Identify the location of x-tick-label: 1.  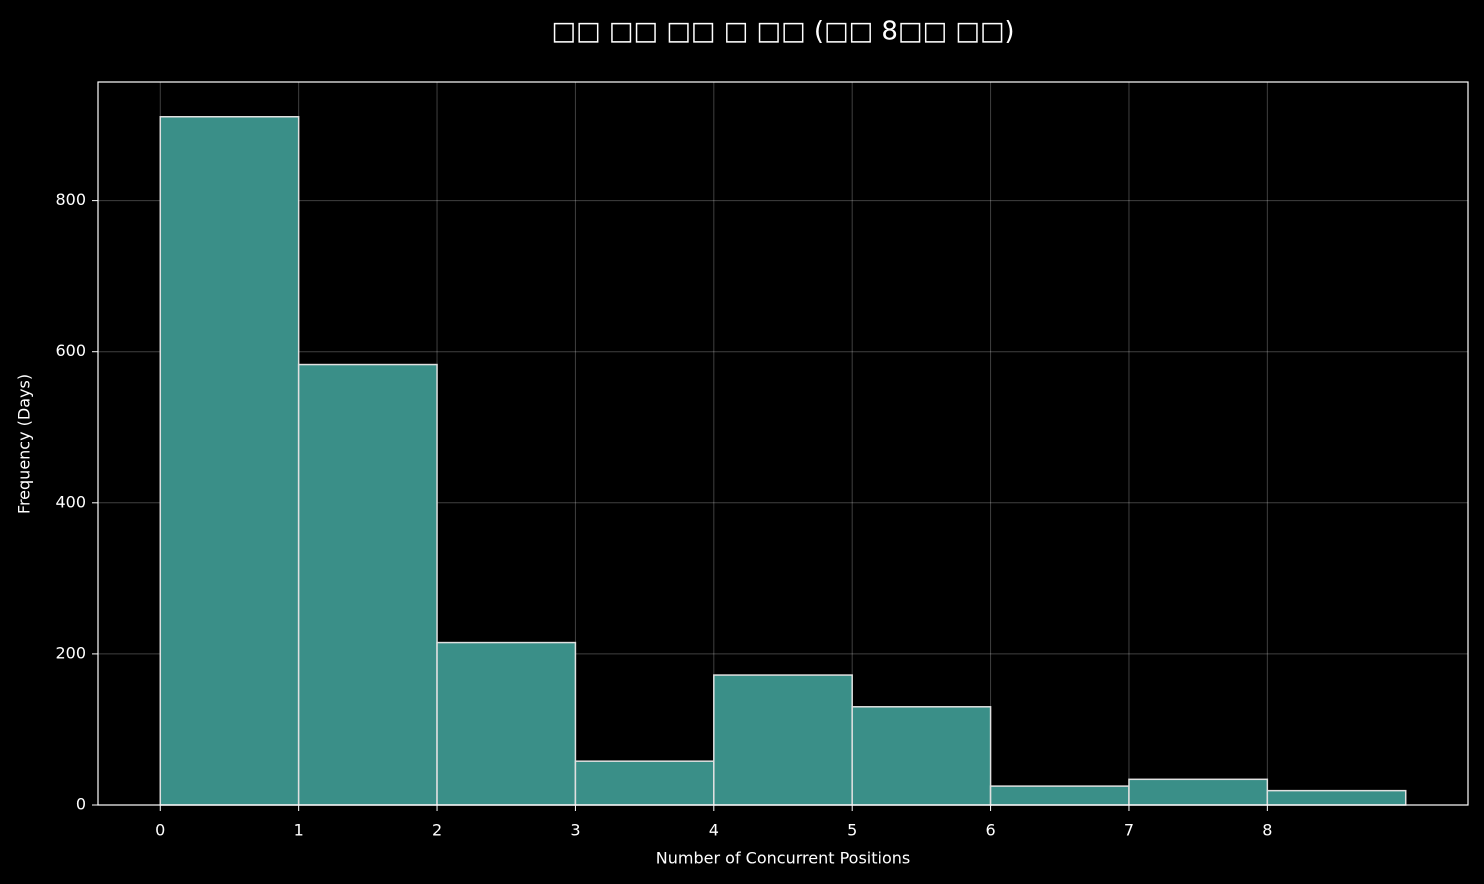
(299, 830).